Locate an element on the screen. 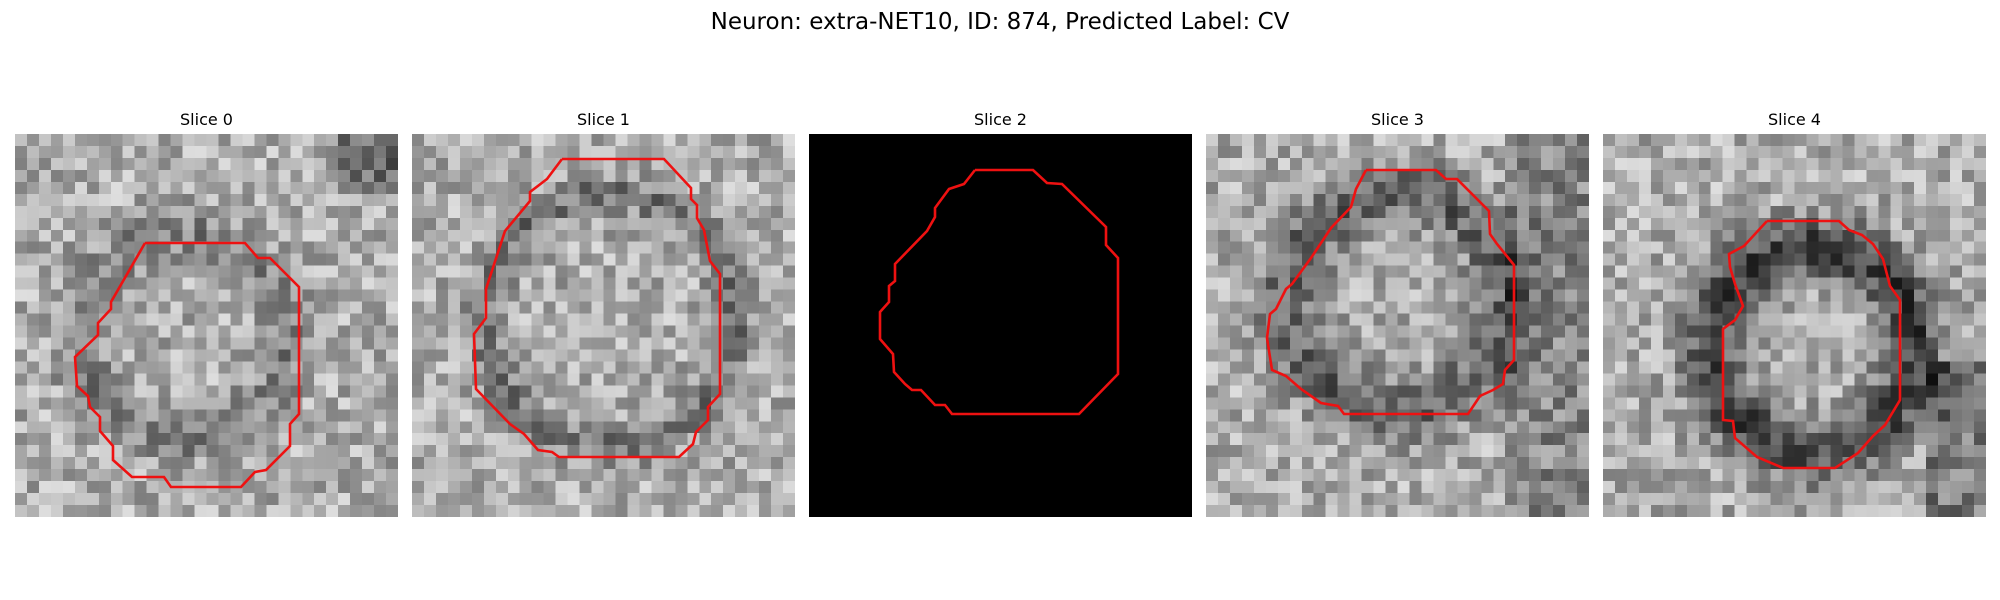 This screenshot has height=600, width=2000. slice-panel: Slice 4 is located at coordinates (1794, 313).